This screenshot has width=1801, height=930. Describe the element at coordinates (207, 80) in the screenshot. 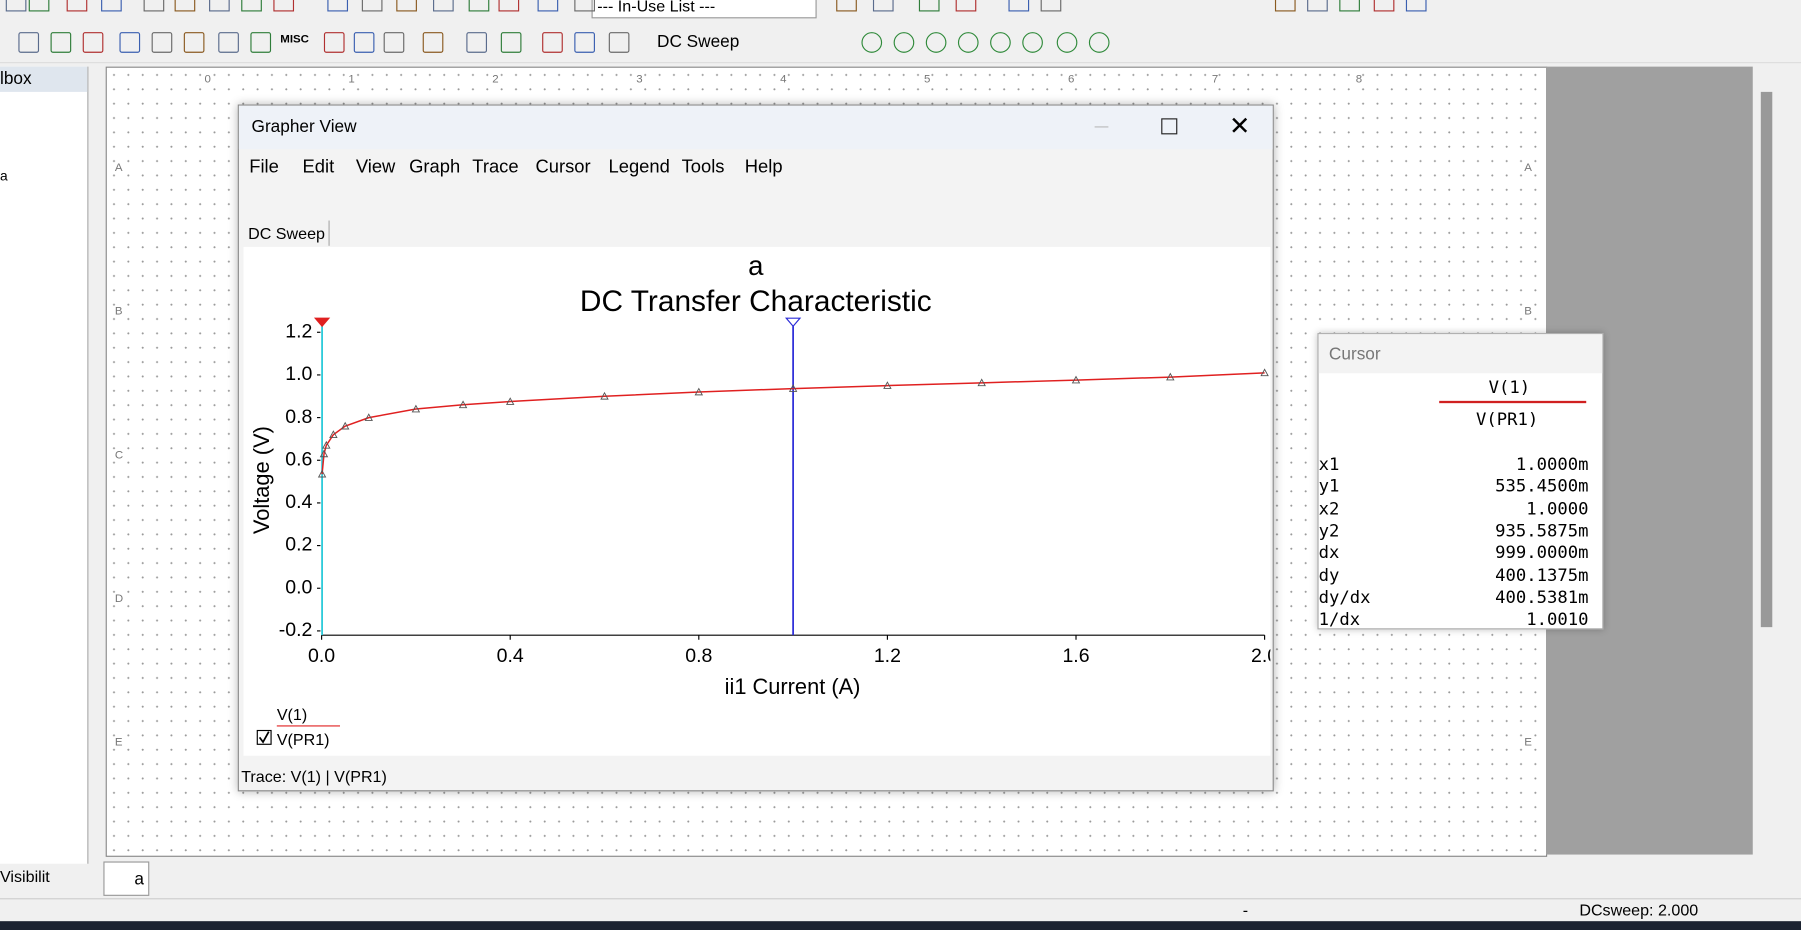

I see `ruler-column: 0` at that location.